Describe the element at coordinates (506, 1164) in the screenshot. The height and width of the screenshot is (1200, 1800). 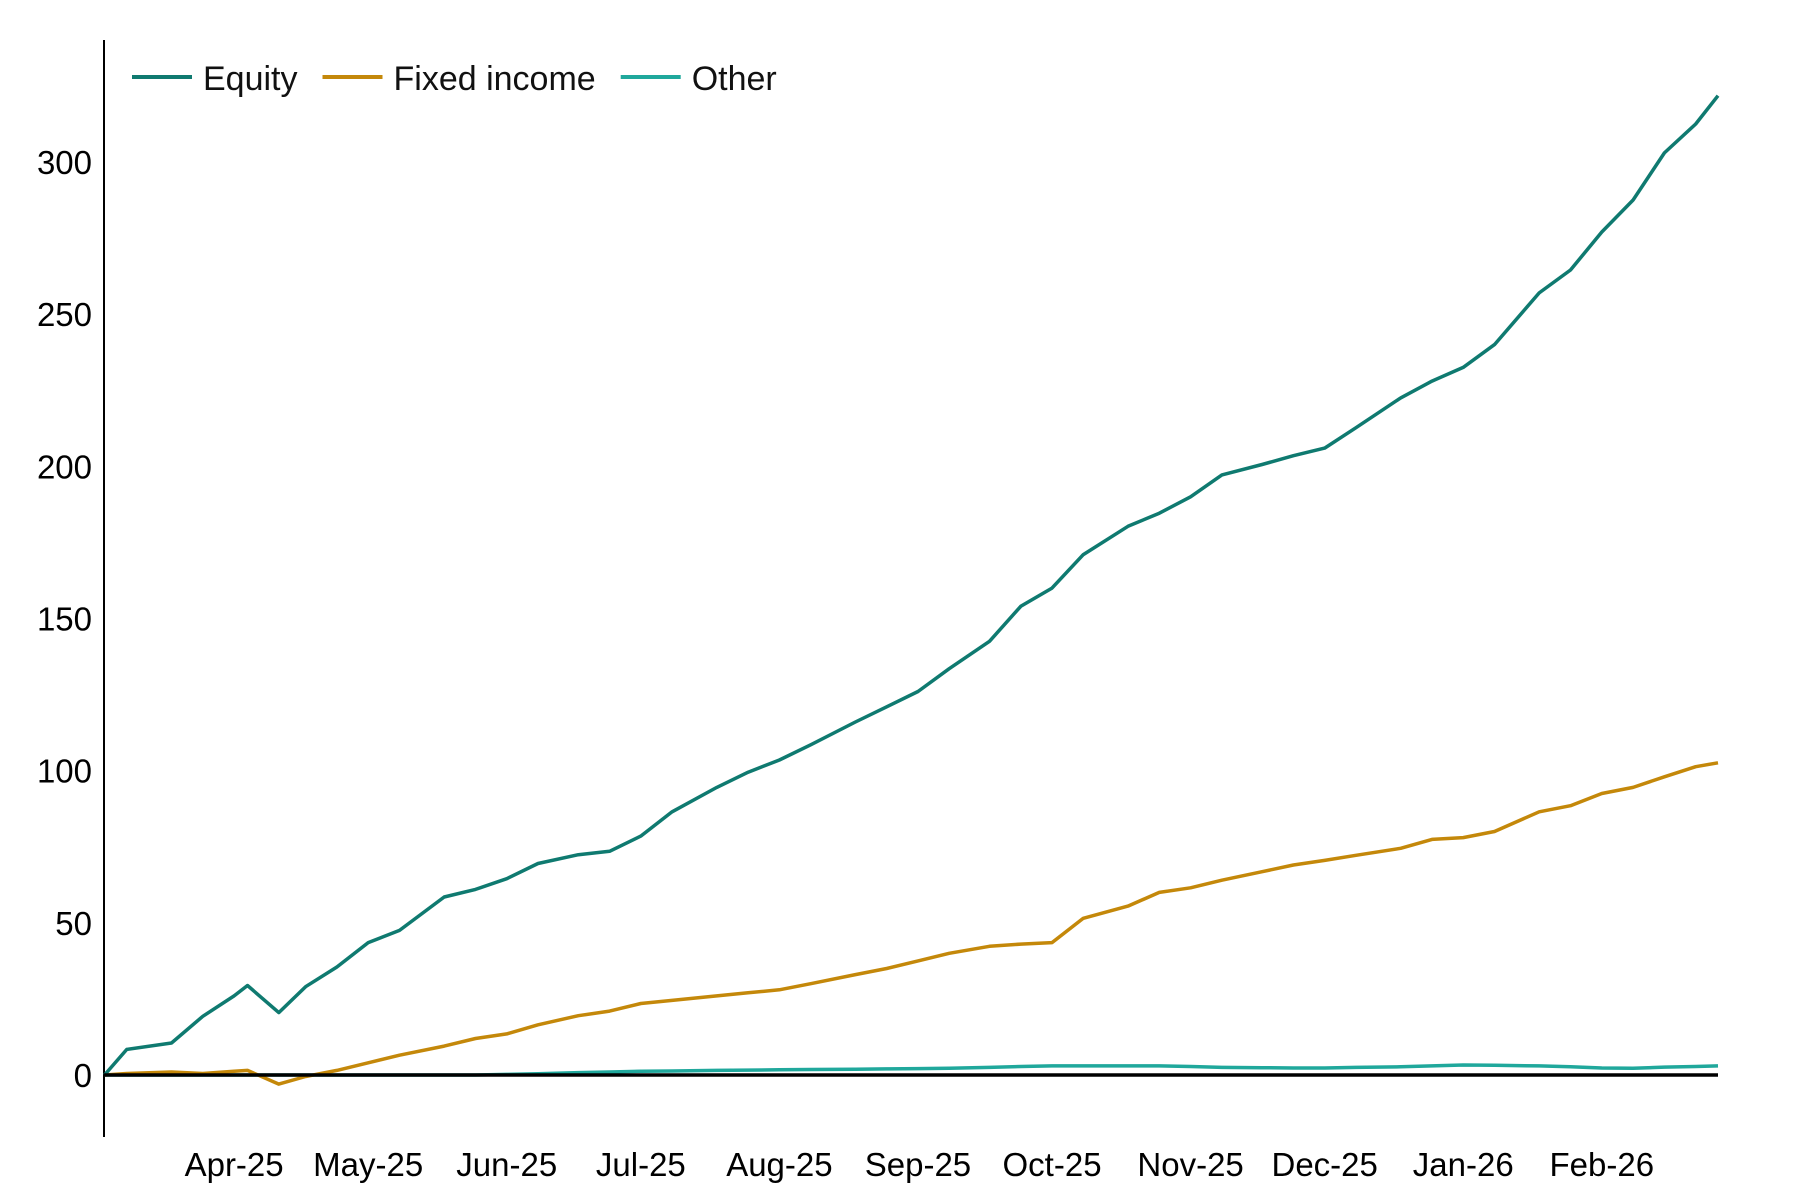
I see `x-tick-label: Jun-25` at that location.